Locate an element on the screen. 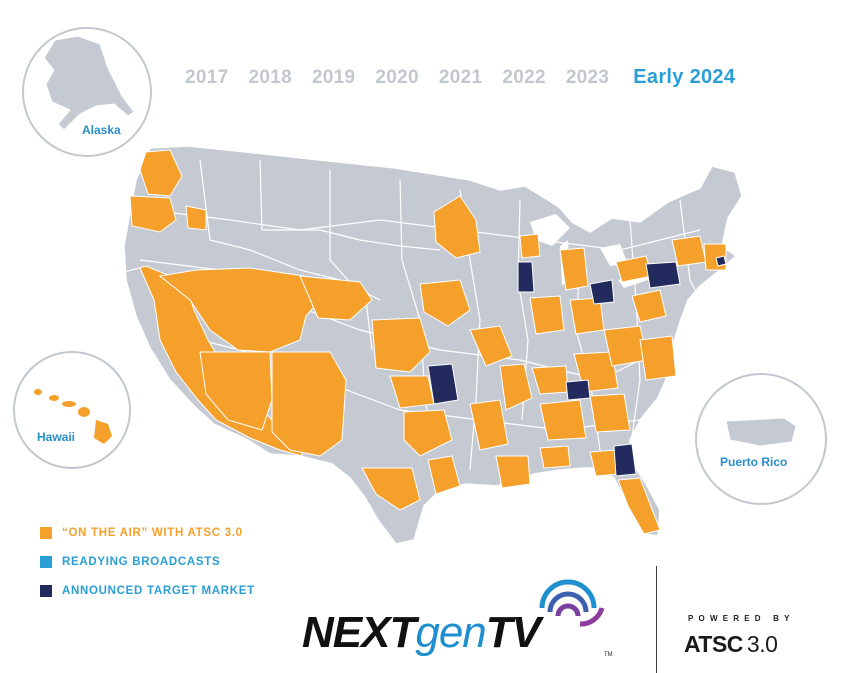 This screenshot has height=673, width=849. hawaii-island-big is located at coordinates (103, 432).